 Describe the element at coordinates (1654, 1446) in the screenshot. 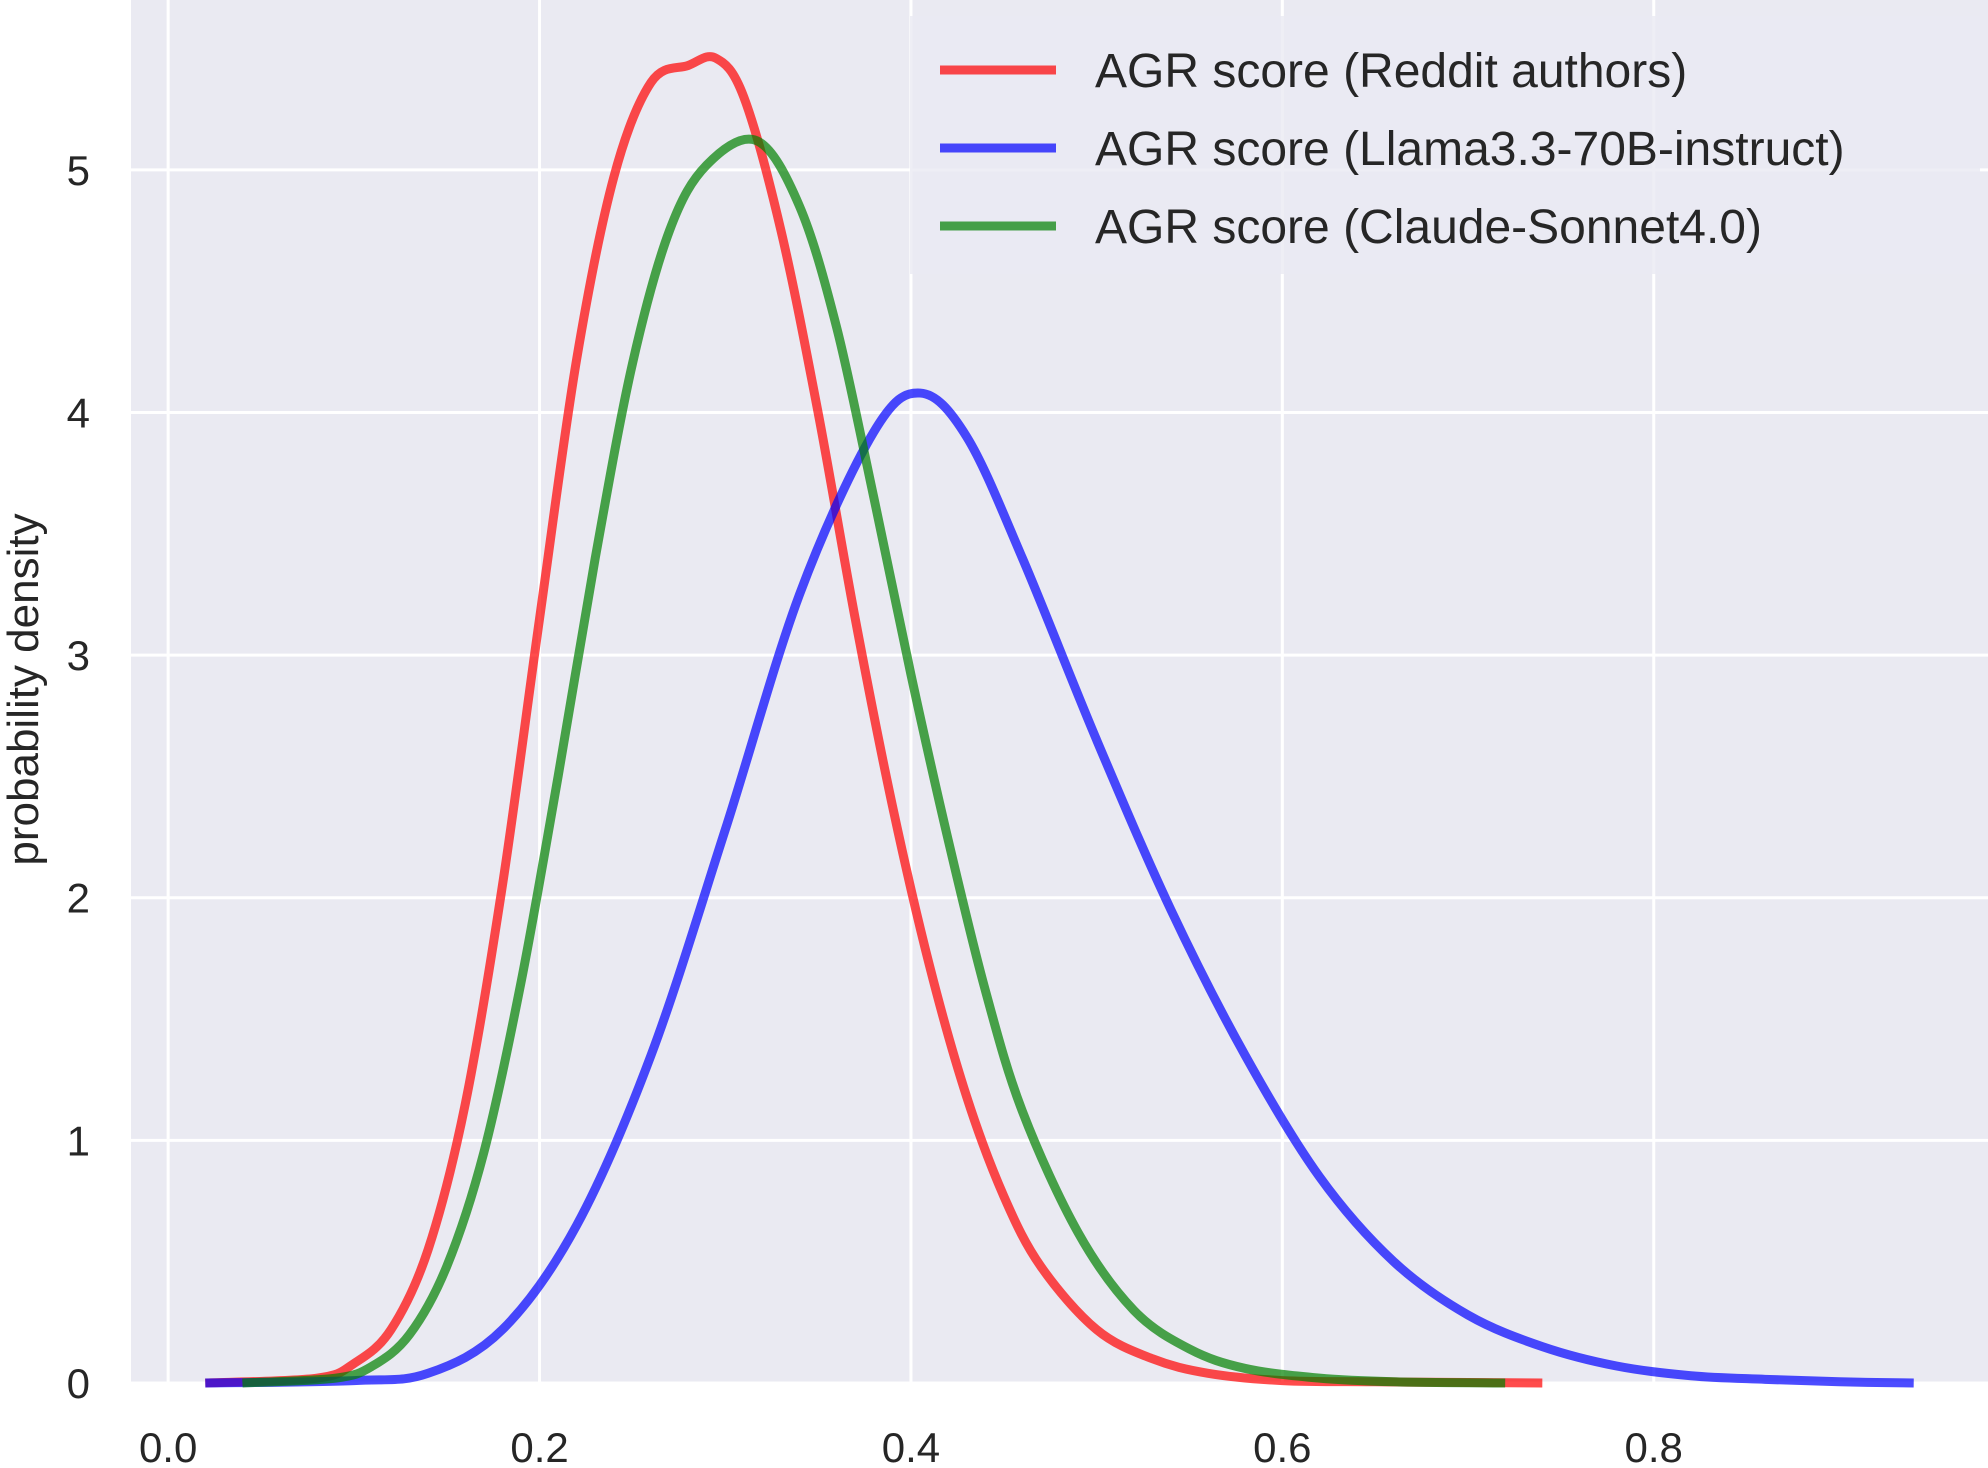

I see `x-tick-label: 0.8` at that location.